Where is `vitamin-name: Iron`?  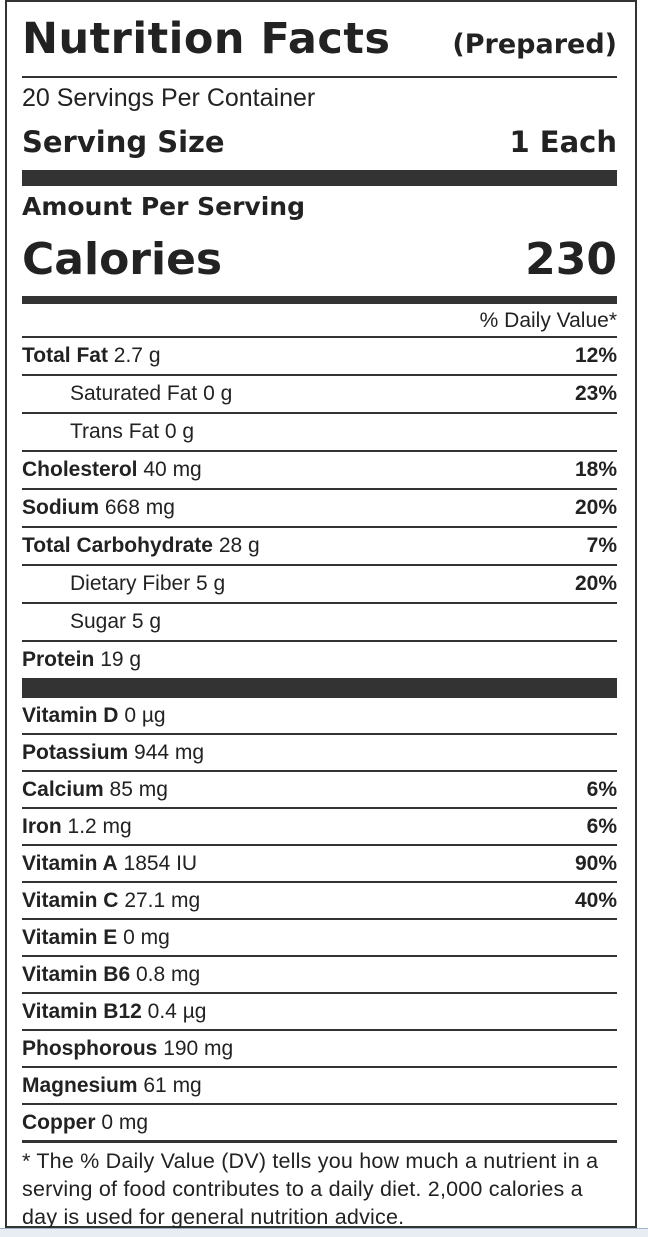 vitamin-name: Iron is located at coordinates (42, 826).